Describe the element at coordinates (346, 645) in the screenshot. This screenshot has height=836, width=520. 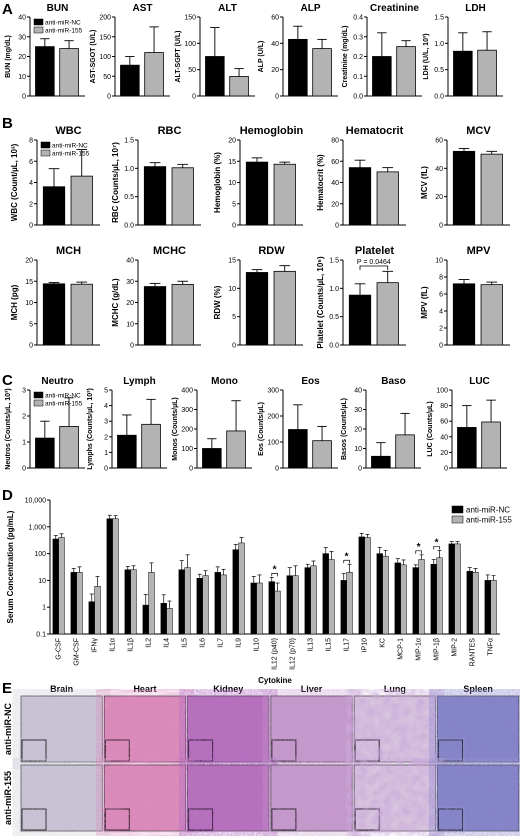
I see `x-tick-label: IL17` at that location.